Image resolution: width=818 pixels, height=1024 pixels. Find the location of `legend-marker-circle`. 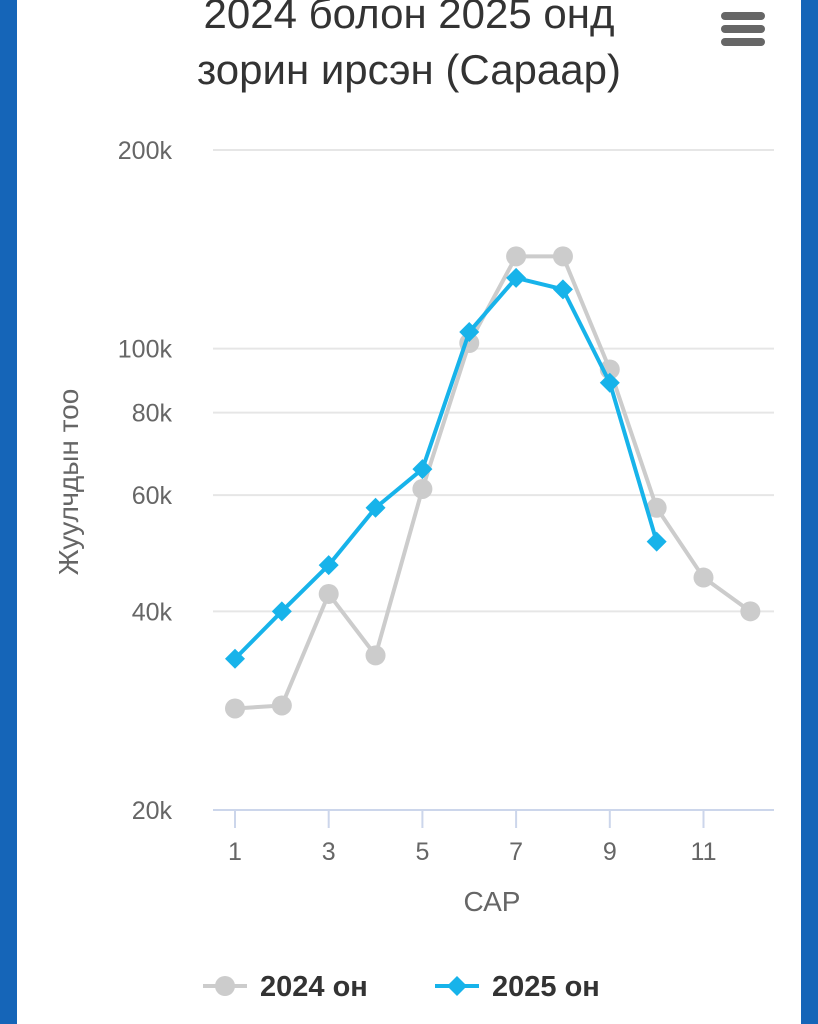

legend-marker-circle is located at coordinates (225, 986).